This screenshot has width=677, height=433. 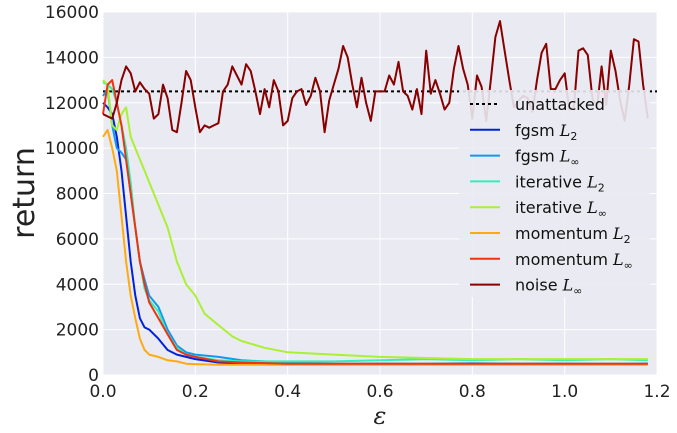 I want to click on legend-label: fgsm L2, so click(x=546, y=132).